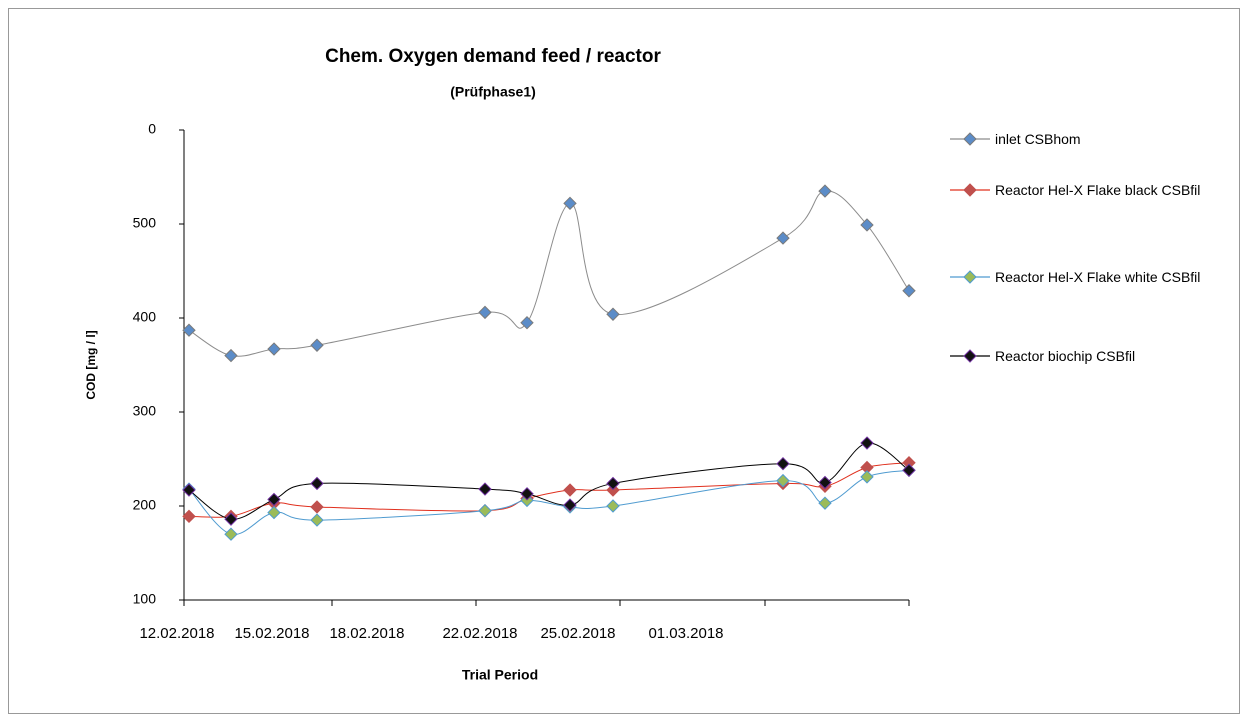  What do you see at coordinates (145, 411) in the screenshot?
I see `y-tick-label: 300` at bounding box center [145, 411].